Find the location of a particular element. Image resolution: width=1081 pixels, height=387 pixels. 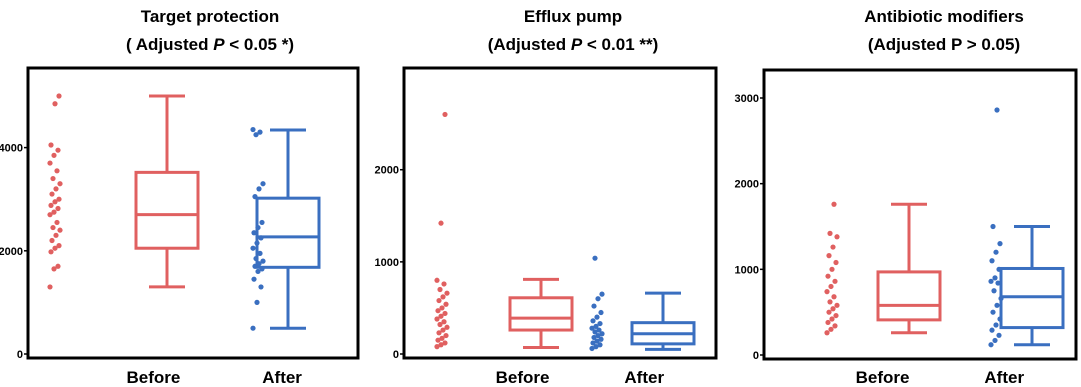

x-category-label: After is located at coordinates (644, 377).